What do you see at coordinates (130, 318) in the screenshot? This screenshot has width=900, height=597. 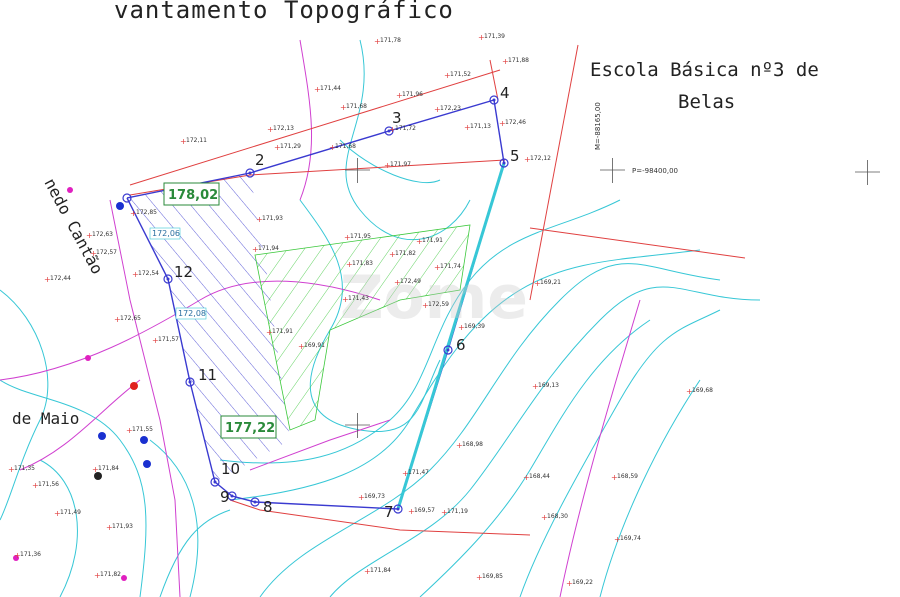 I see `spot-height: 172,65` at bounding box center [130, 318].